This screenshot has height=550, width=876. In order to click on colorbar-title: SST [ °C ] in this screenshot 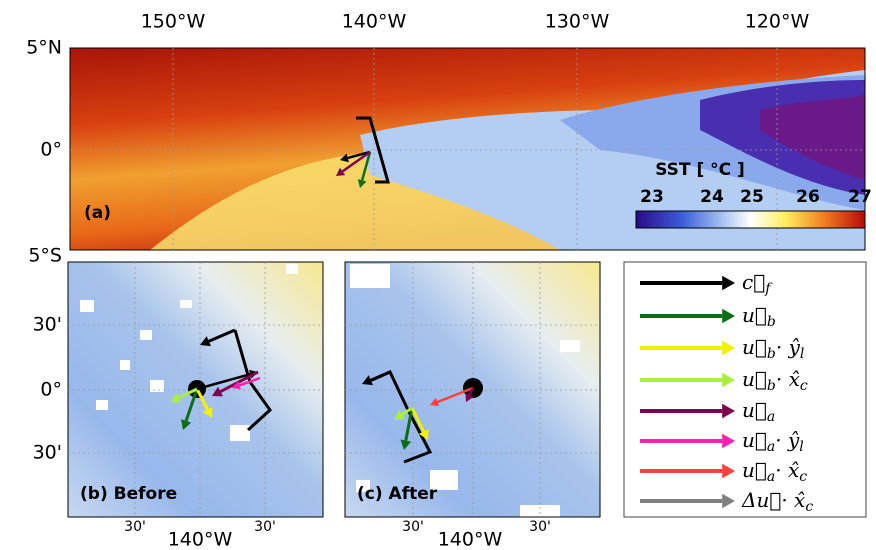, I will do `click(700, 170)`.